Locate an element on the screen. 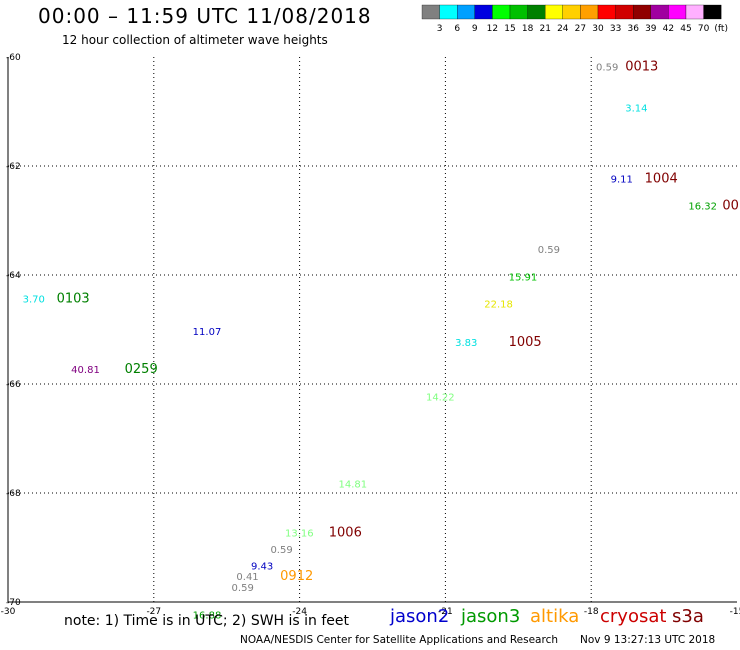  scale-label: 24 is located at coordinates (563, 29).